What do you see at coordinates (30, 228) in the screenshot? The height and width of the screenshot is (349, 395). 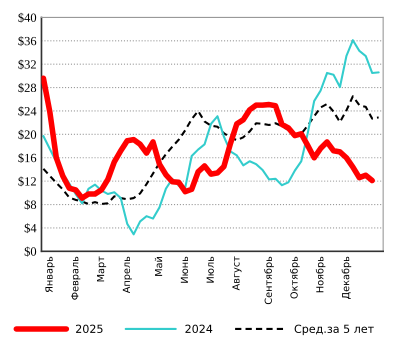 I see `y-tick-label: $4` at bounding box center [30, 228].